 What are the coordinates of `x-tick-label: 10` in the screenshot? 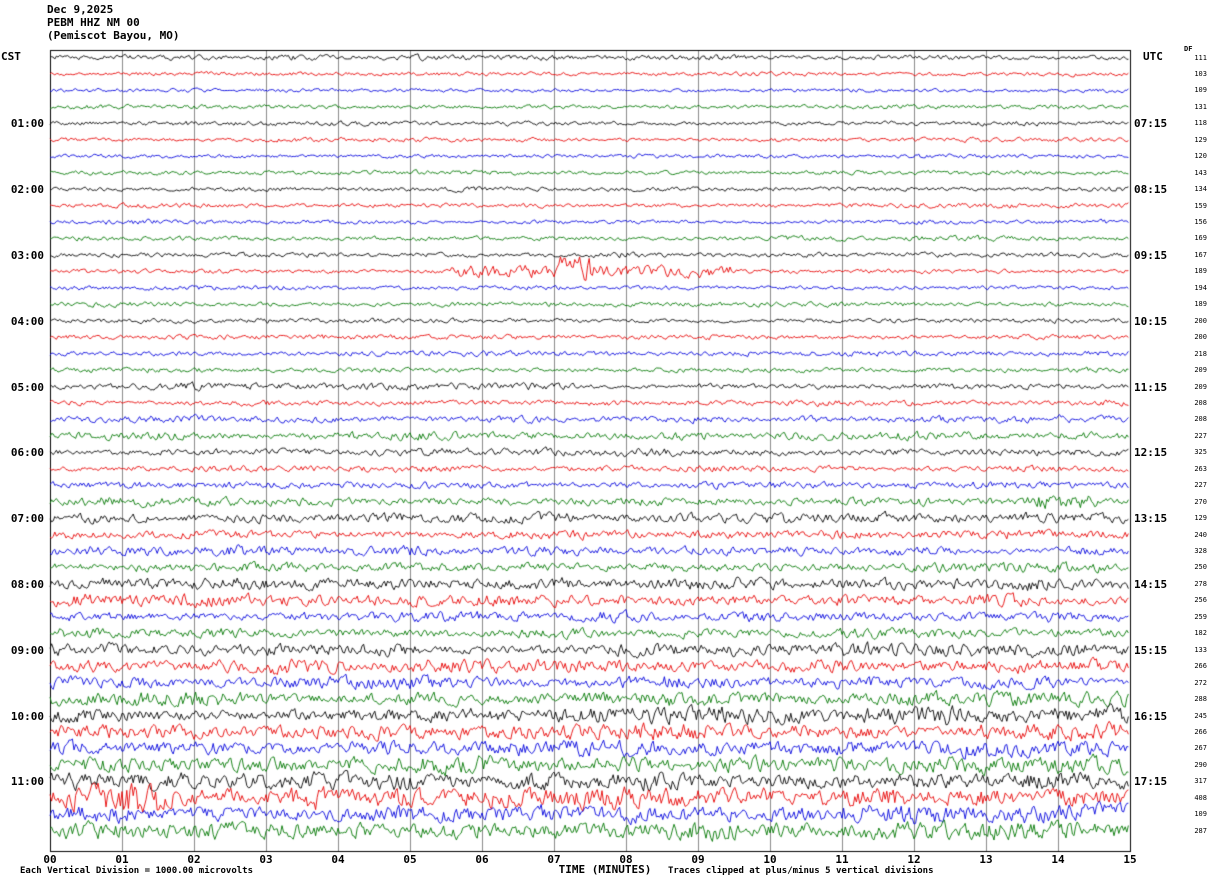 It's located at (770, 859).